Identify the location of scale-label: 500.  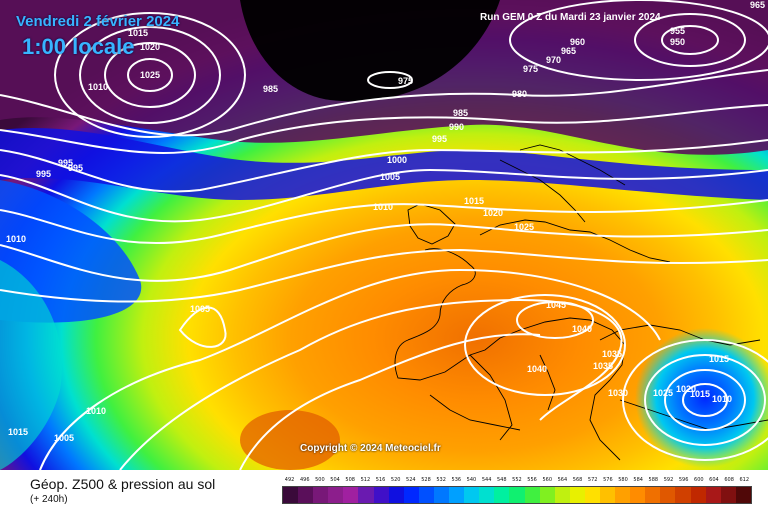
(320, 480).